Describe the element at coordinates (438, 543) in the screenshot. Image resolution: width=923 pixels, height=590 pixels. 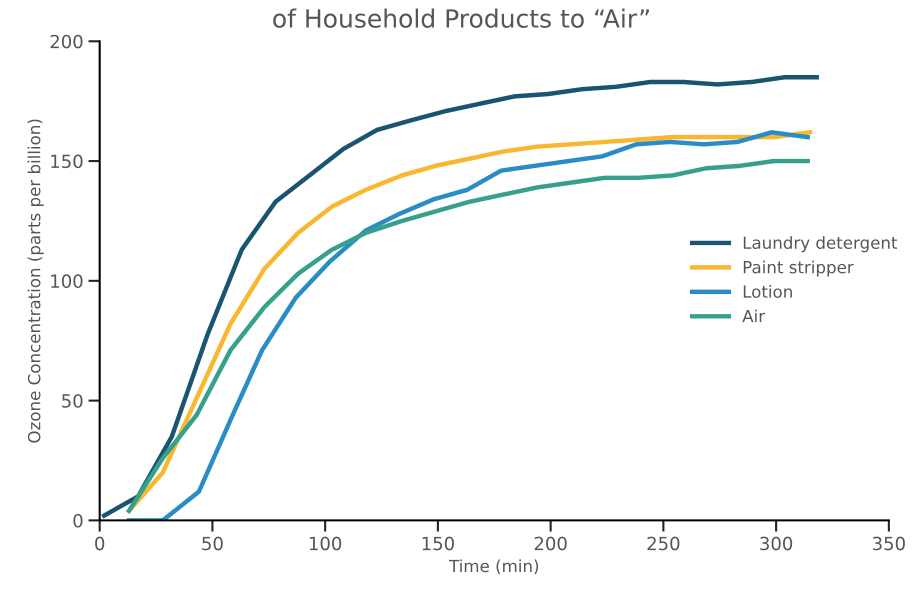
I see `x-tick-label: 150` at that location.